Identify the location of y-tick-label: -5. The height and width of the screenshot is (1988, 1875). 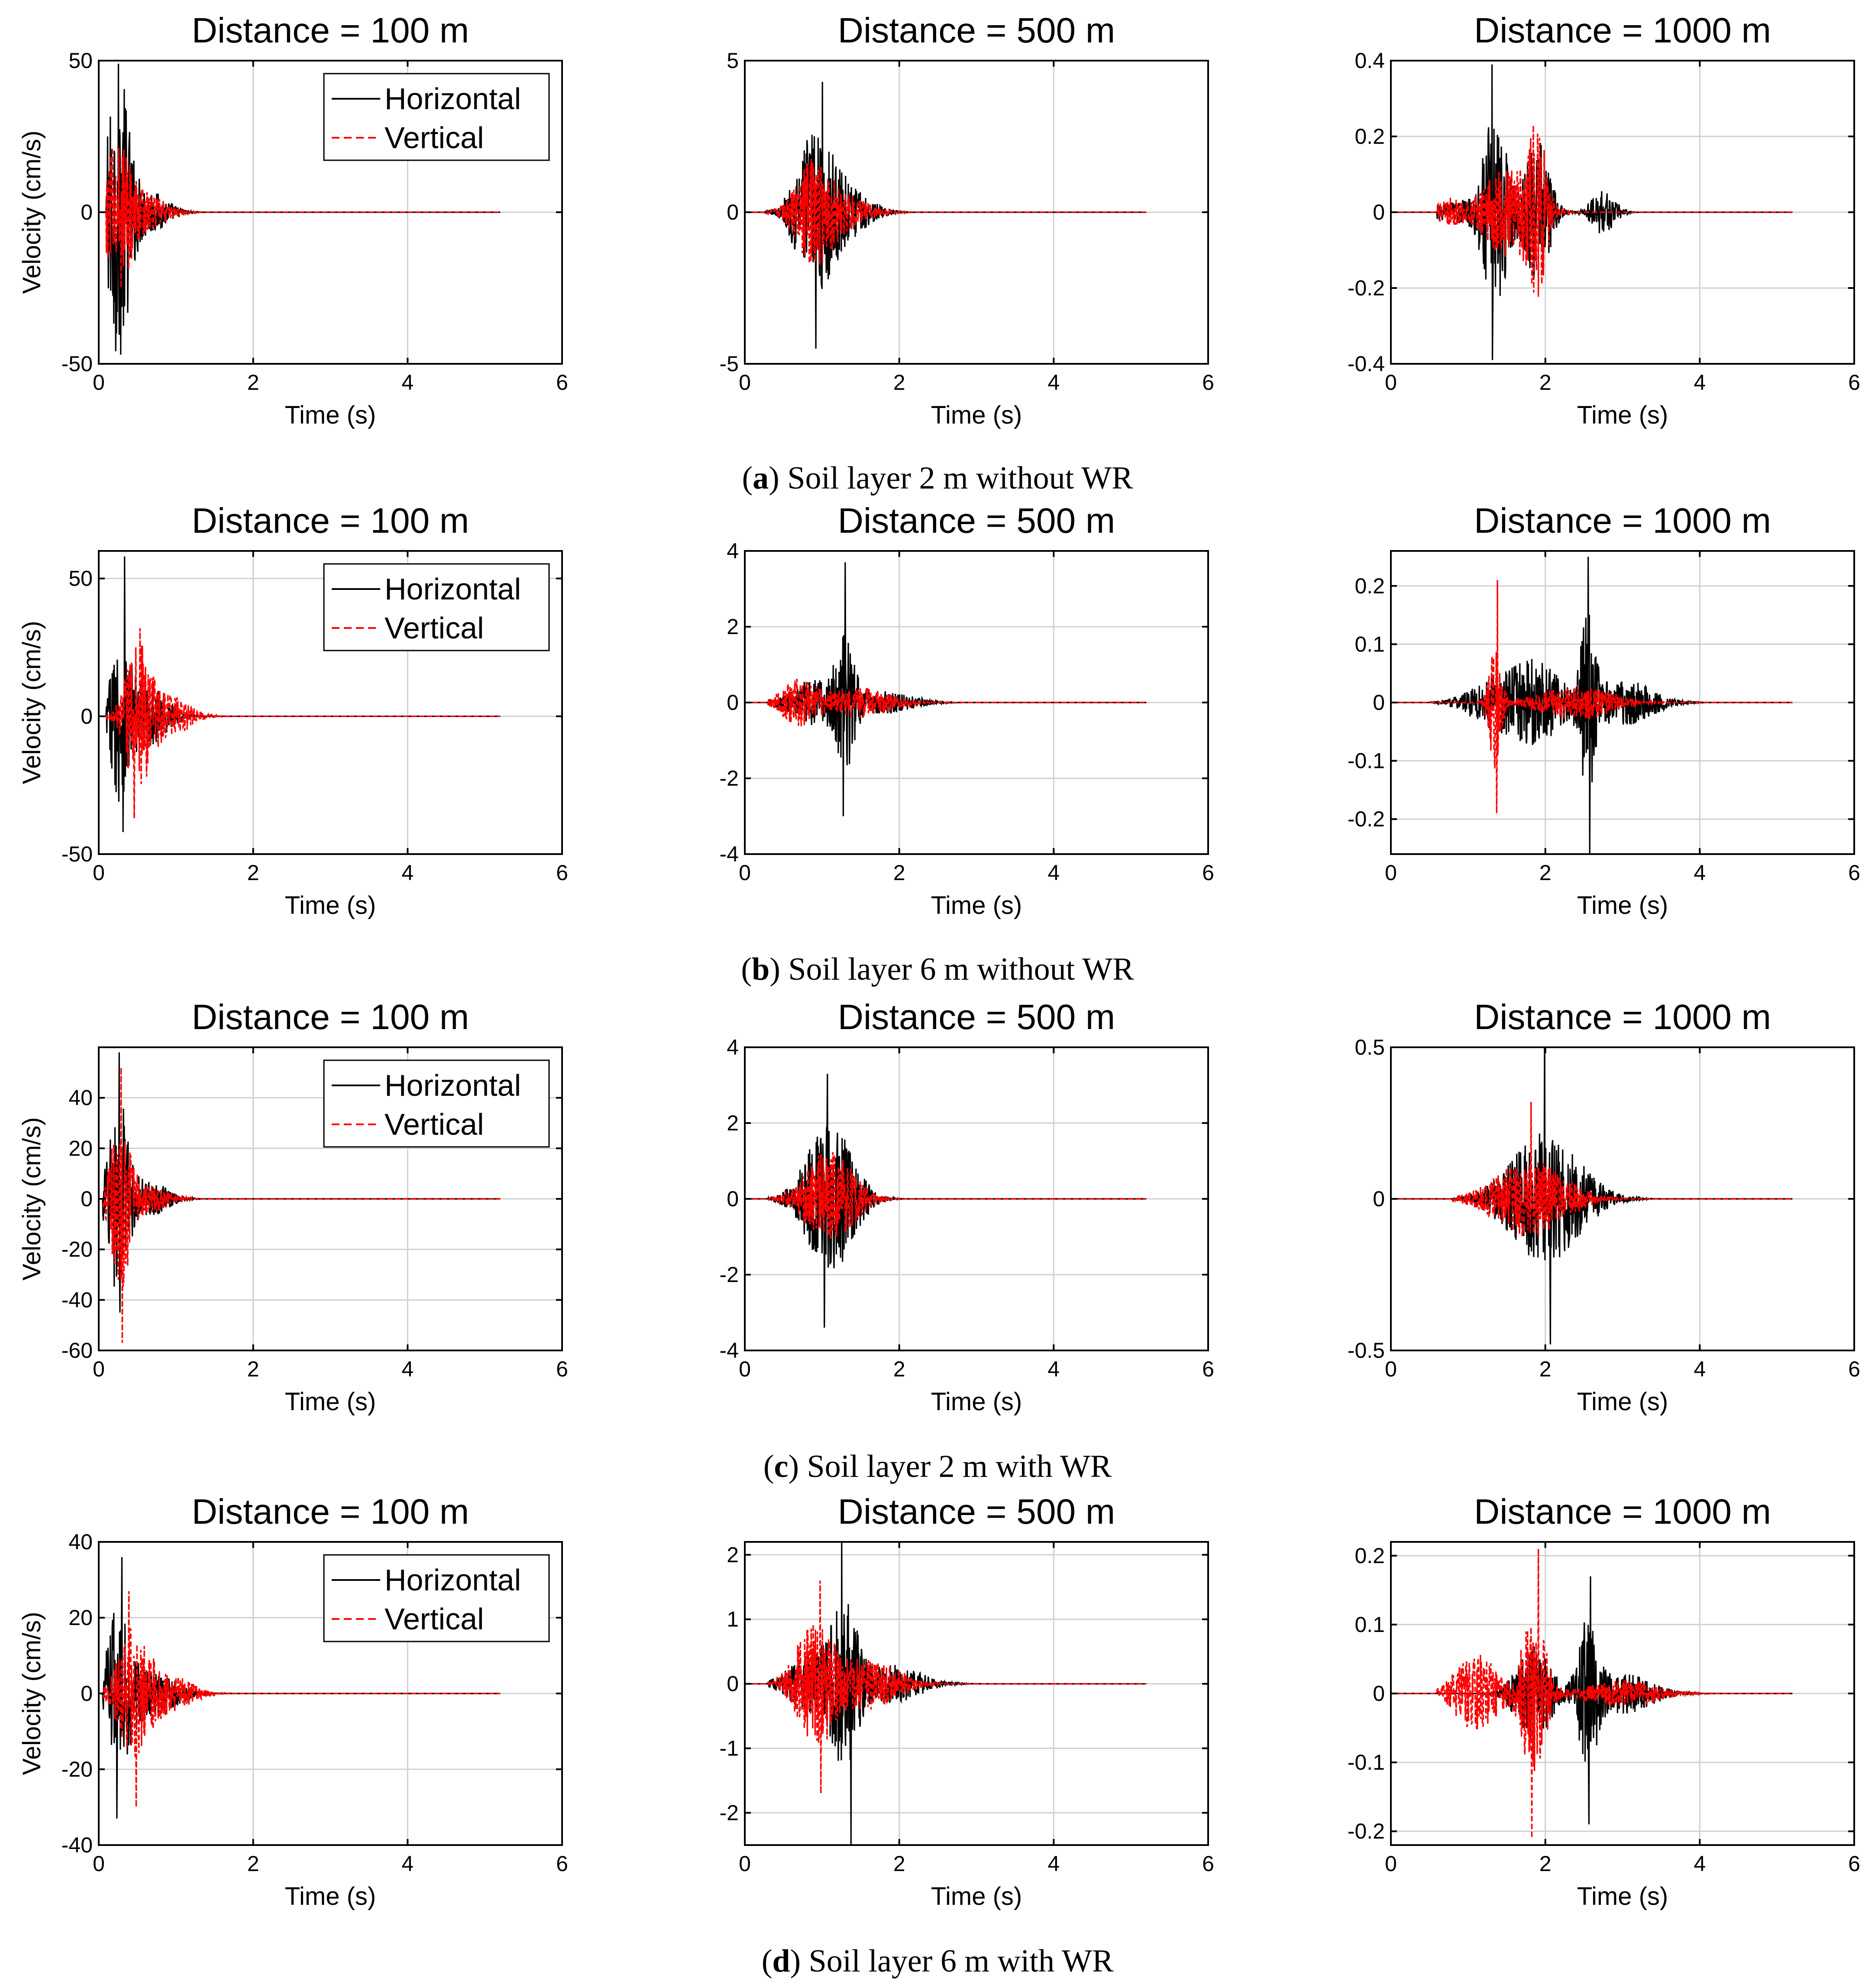
(729, 364).